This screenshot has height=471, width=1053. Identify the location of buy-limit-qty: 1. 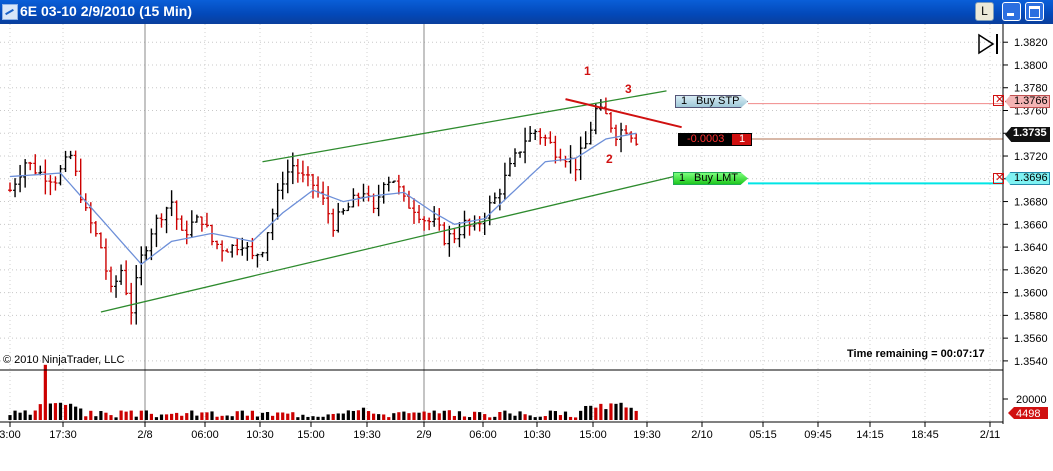
(682, 178).